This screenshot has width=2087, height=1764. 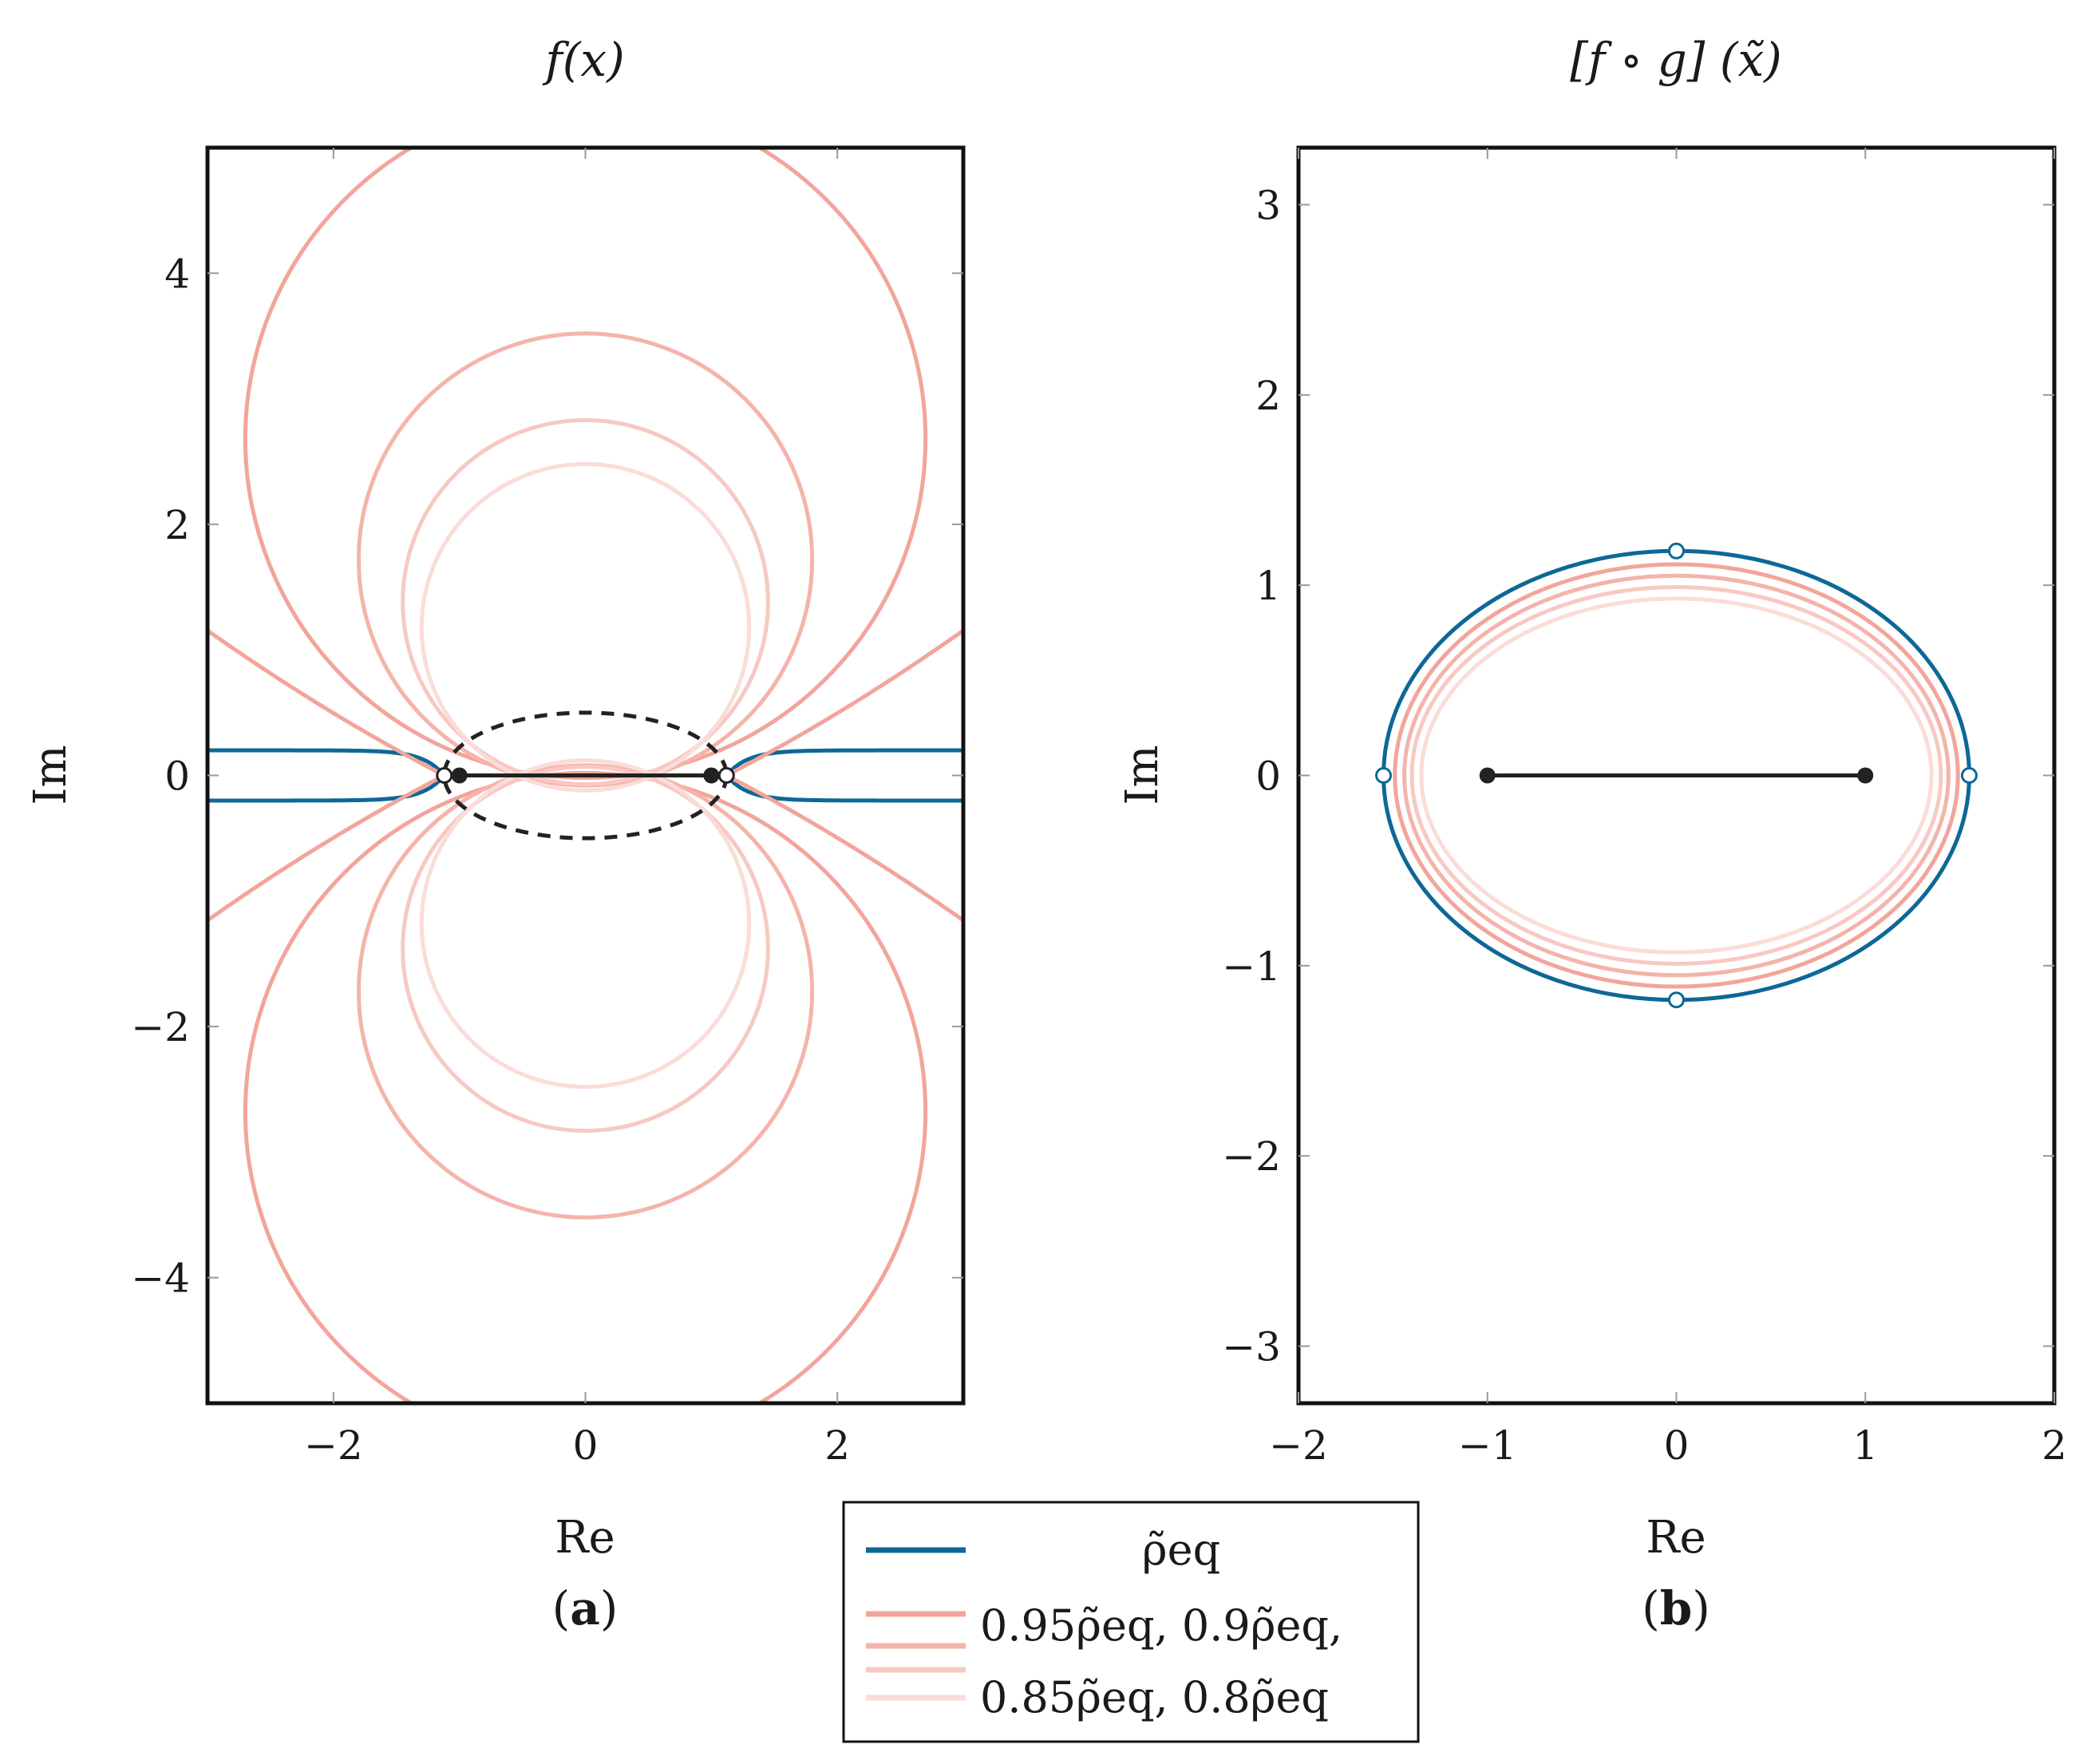 I want to click on panel-a-xtick-label: 2, so click(x=837, y=1445).